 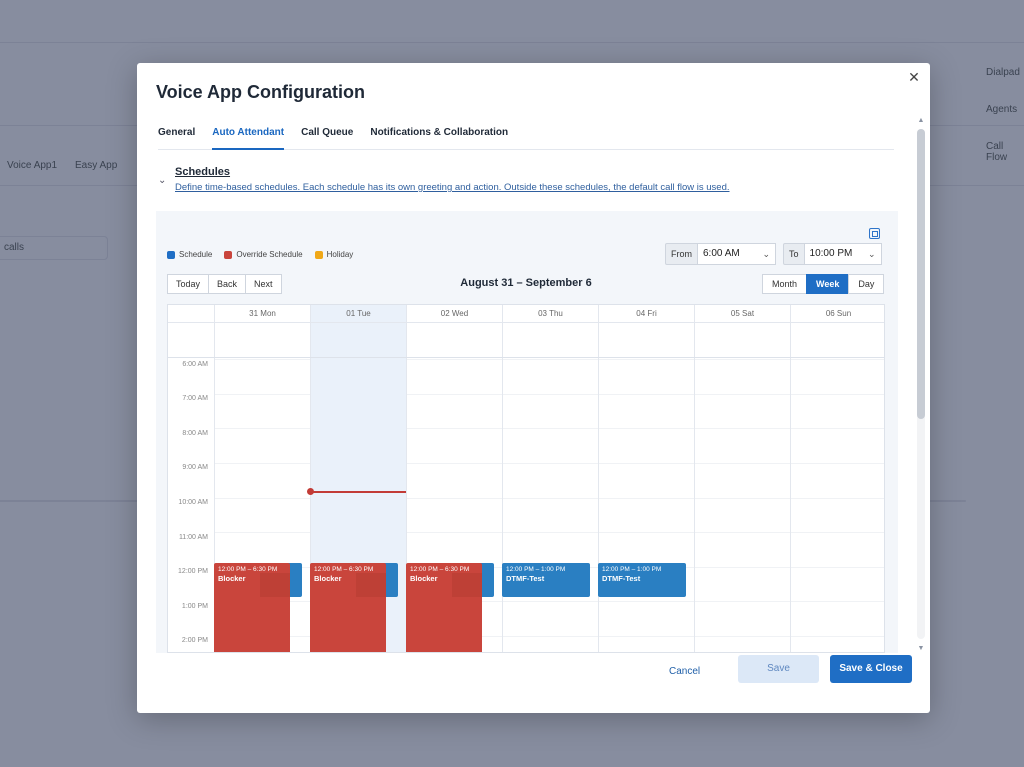 I want to click on tab-call-queue: Call Queue, so click(x=327, y=132).